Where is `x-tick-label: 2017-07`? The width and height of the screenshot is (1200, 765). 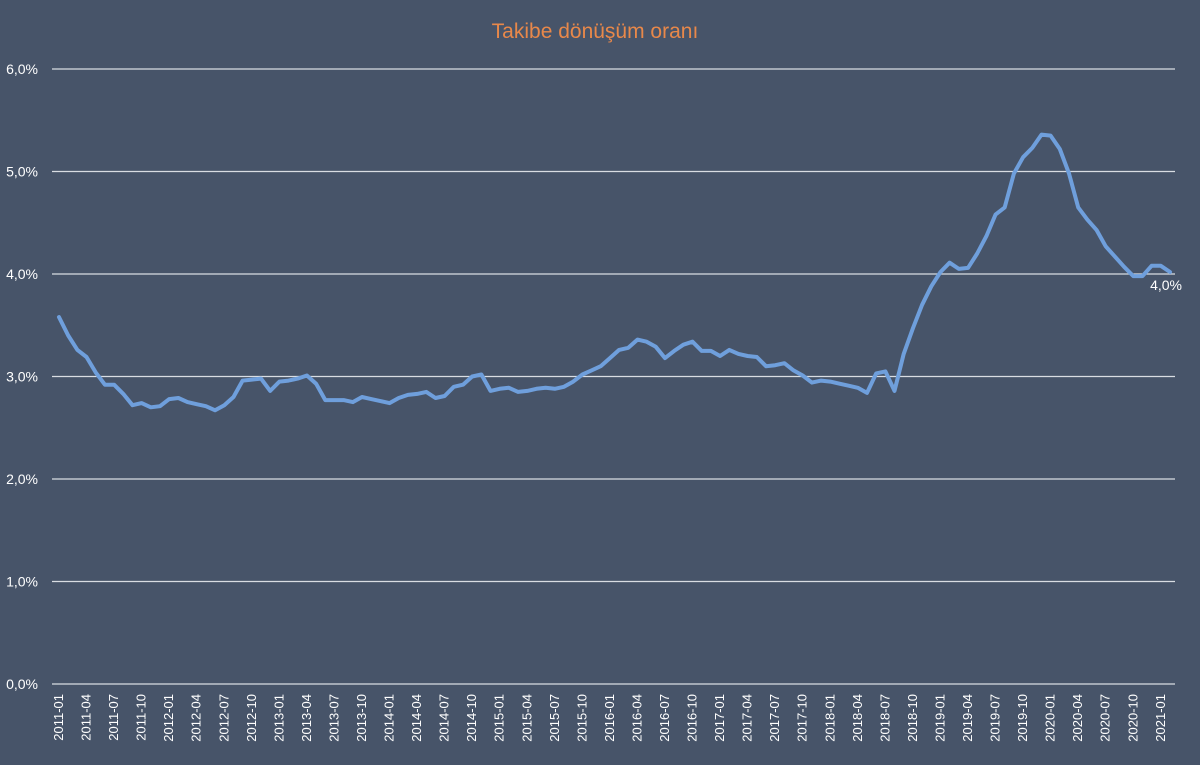
x-tick-label: 2017-07 is located at coordinates (774, 718).